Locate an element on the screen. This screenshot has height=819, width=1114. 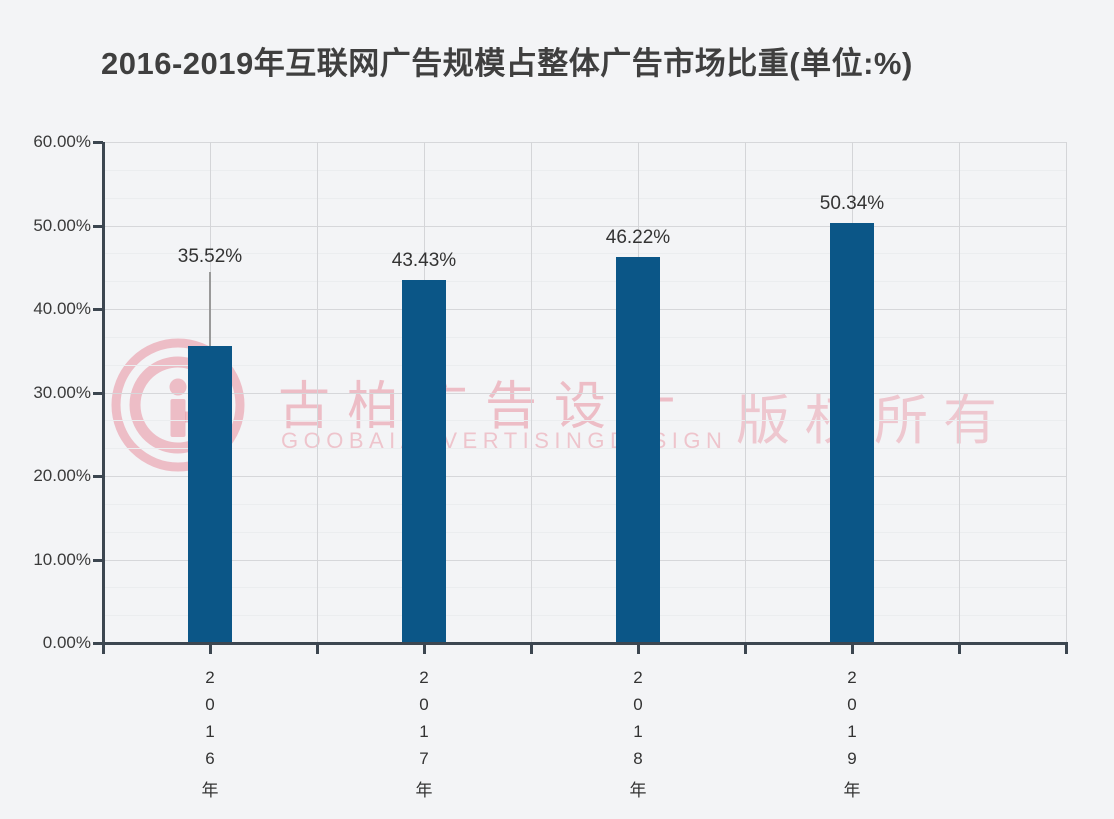
x-axis-category-label: 2 0 1 7 年 is located at coordinates (424, 734).